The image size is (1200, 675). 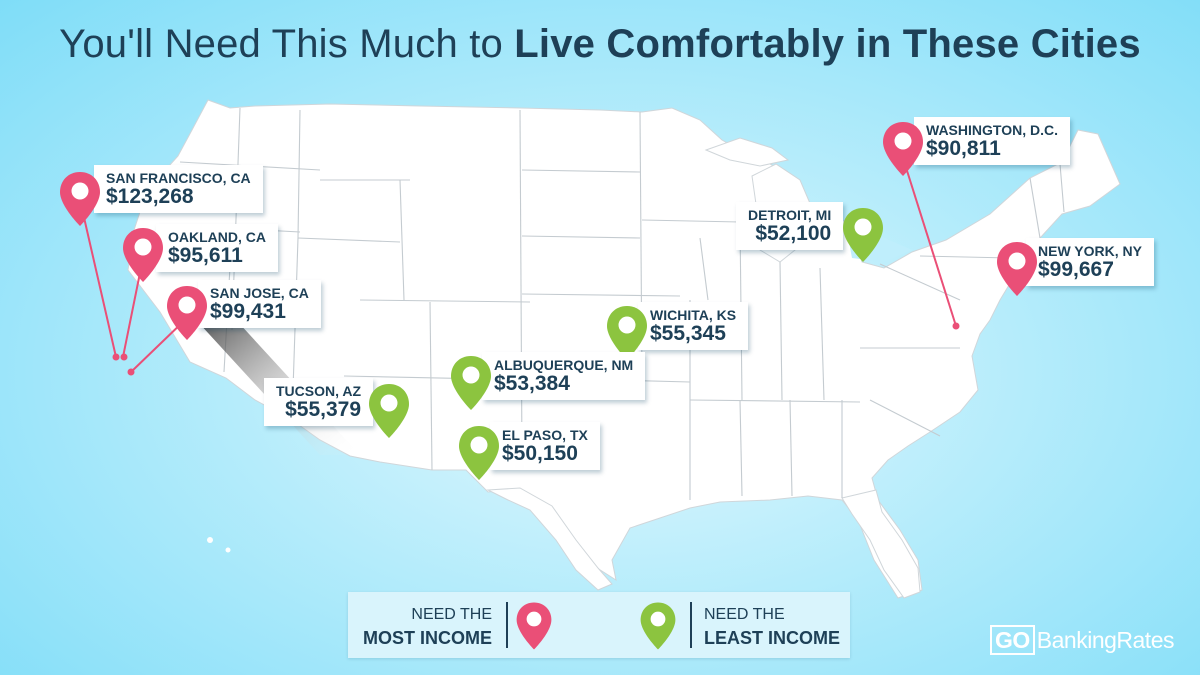 I want to click on city-name: SAN JOSE, CA, so click(x=259, y=293).